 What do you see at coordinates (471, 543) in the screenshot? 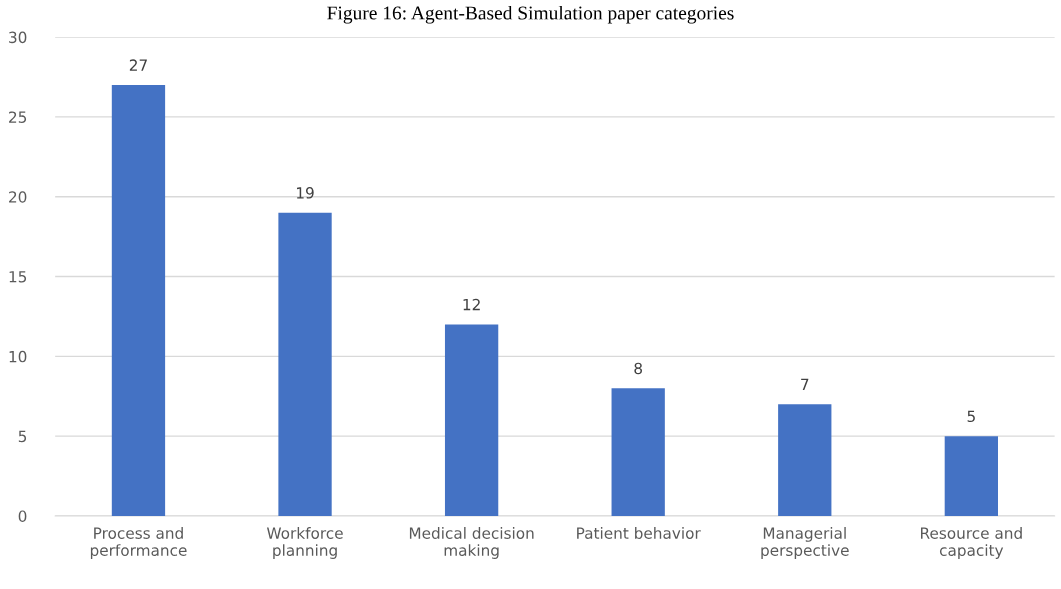
I see `x-tick-label: Medical decision making` at bounding box center [471, 543].